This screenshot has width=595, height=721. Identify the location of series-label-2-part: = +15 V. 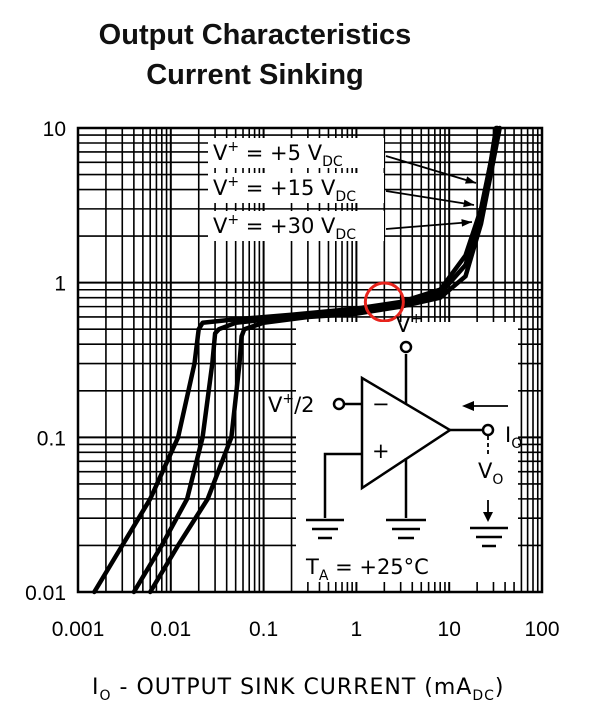
(287, 188).